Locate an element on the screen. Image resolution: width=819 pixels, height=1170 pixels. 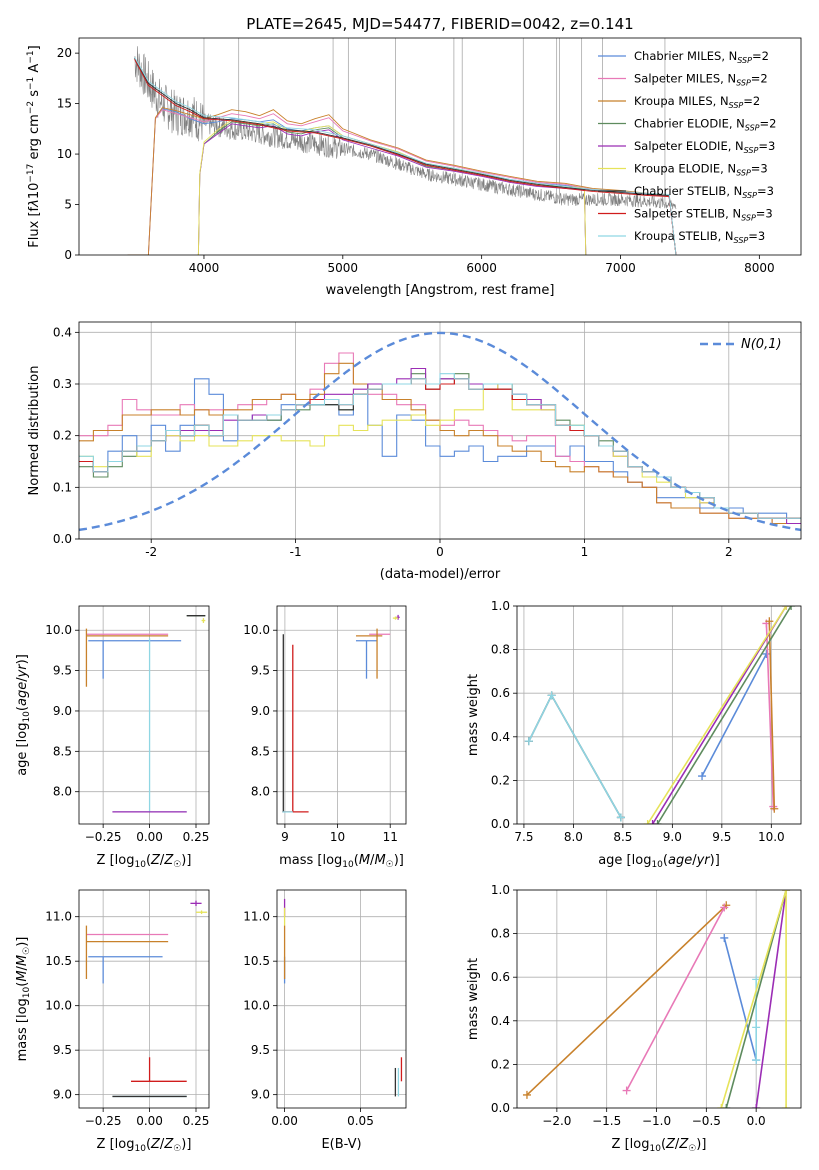
panel-age-vs-mass: 9 10 11 8.0 8.5 9.0 9.5 10.0 mass [log10(M/M☉)] is located at coordinates (325, 737).